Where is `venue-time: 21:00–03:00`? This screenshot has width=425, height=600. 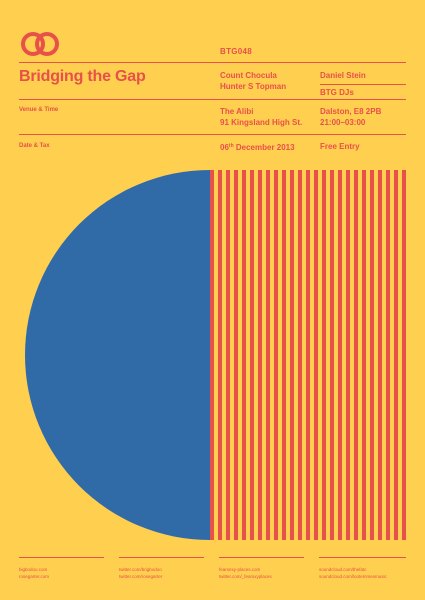 venue-time: 21:00–03:00 is located at coordinates (343, 122).